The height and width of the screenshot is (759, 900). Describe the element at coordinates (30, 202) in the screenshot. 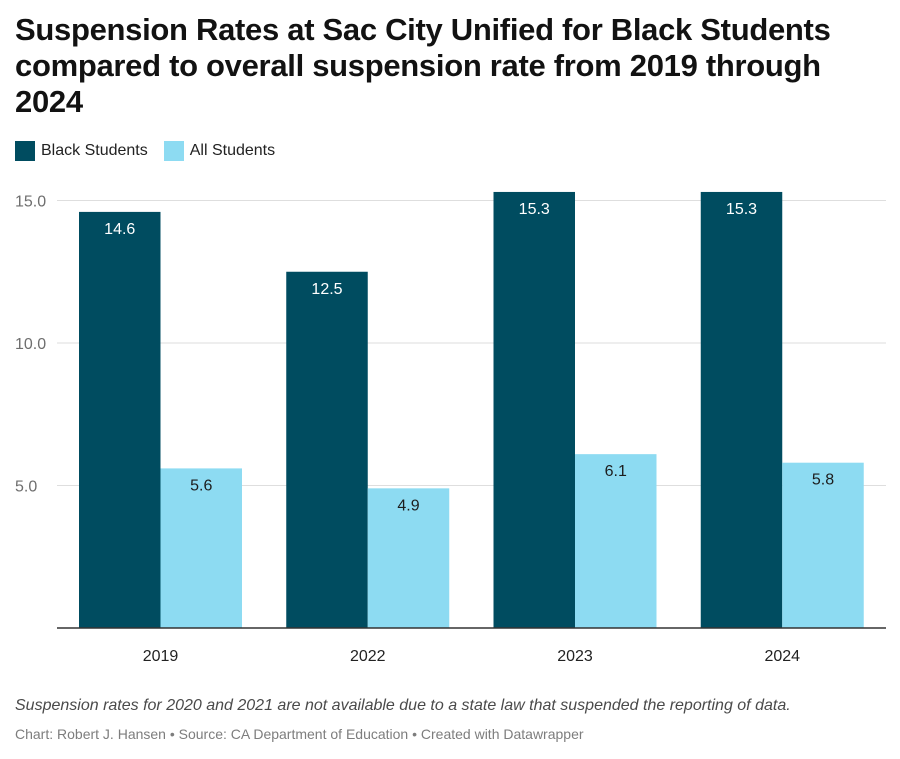

I see `y-tick-label: 15.0` at that location.